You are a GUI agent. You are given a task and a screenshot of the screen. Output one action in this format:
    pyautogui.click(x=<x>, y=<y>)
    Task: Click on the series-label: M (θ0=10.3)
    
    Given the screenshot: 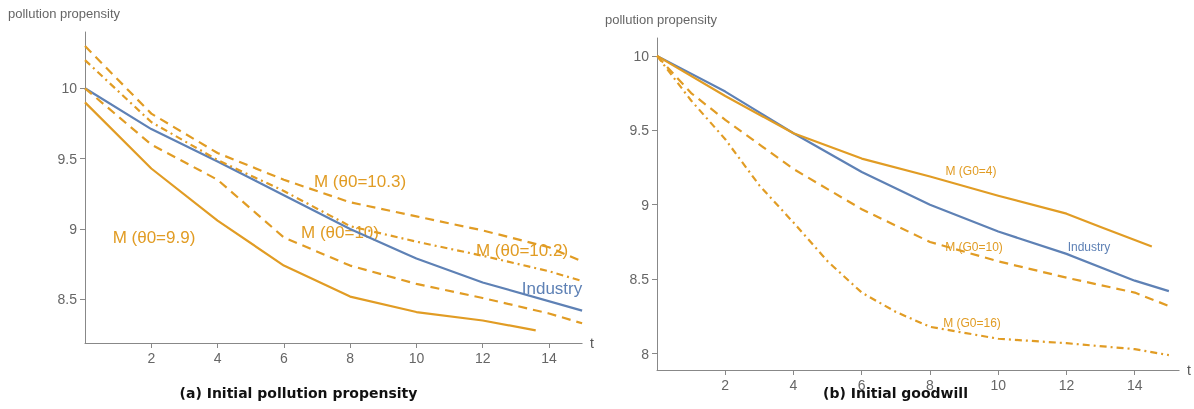 What is the action you would take?
    pyautogui.click(x=360, y=181)
    